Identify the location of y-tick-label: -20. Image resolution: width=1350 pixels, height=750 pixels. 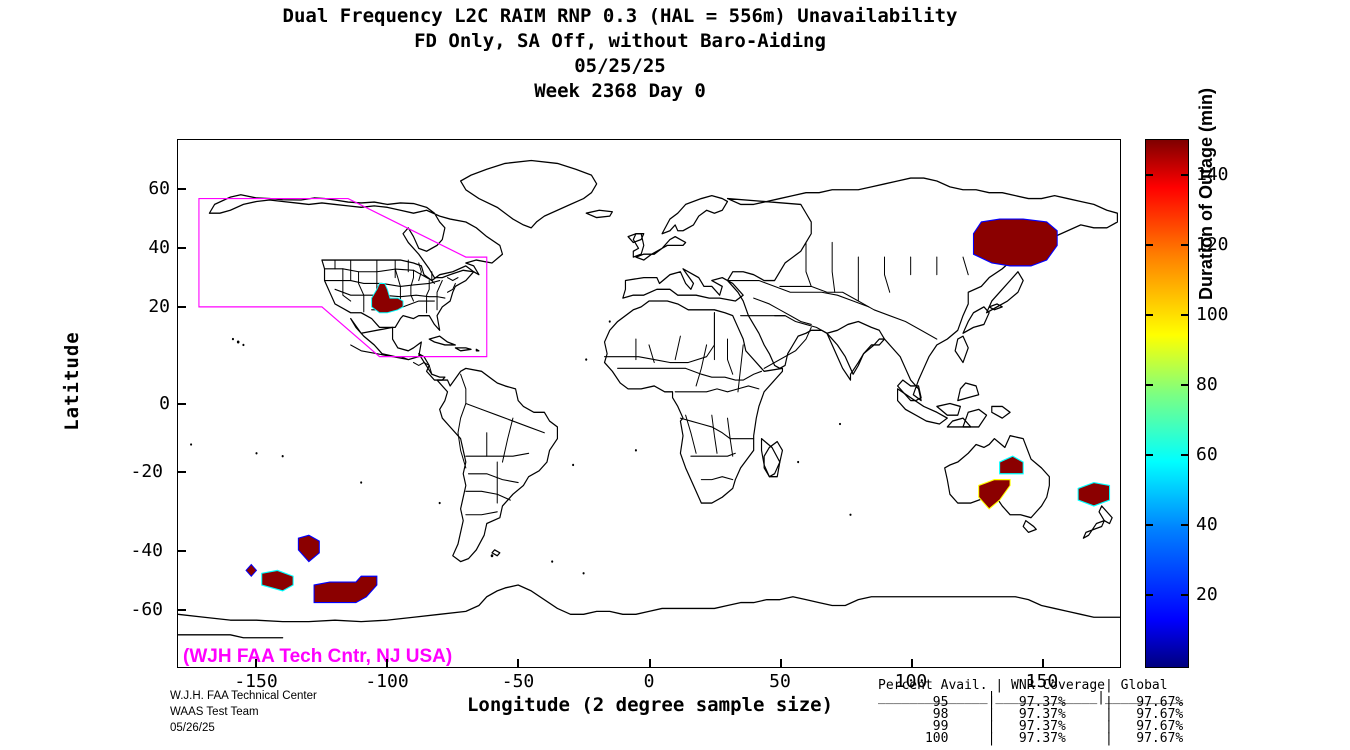
(146, 471).